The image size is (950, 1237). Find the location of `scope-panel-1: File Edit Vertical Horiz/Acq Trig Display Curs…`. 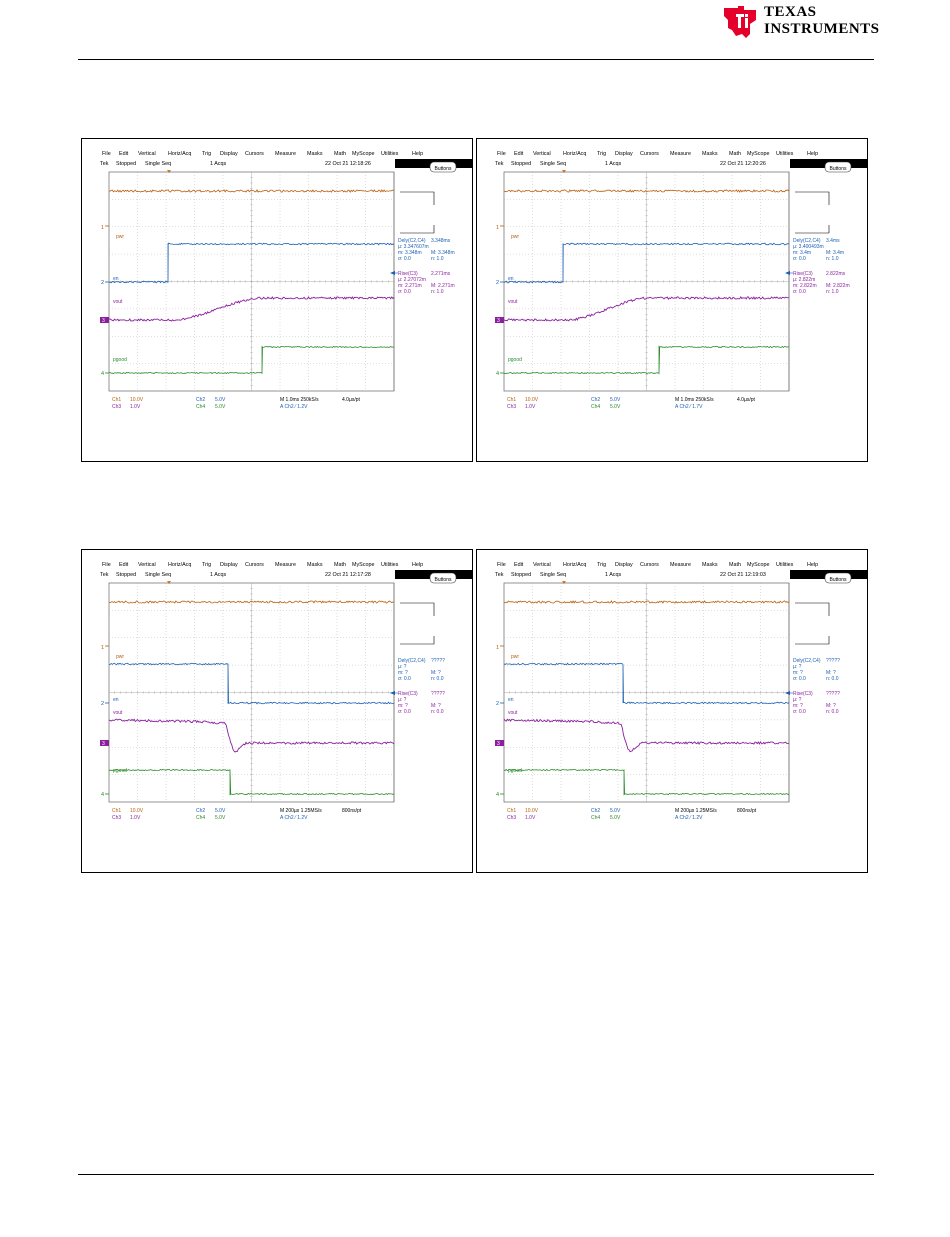

scope-panel-1: File Edit Vertical Horiz/Acq Trig Display Curs… is located at coordinates (277, 300).